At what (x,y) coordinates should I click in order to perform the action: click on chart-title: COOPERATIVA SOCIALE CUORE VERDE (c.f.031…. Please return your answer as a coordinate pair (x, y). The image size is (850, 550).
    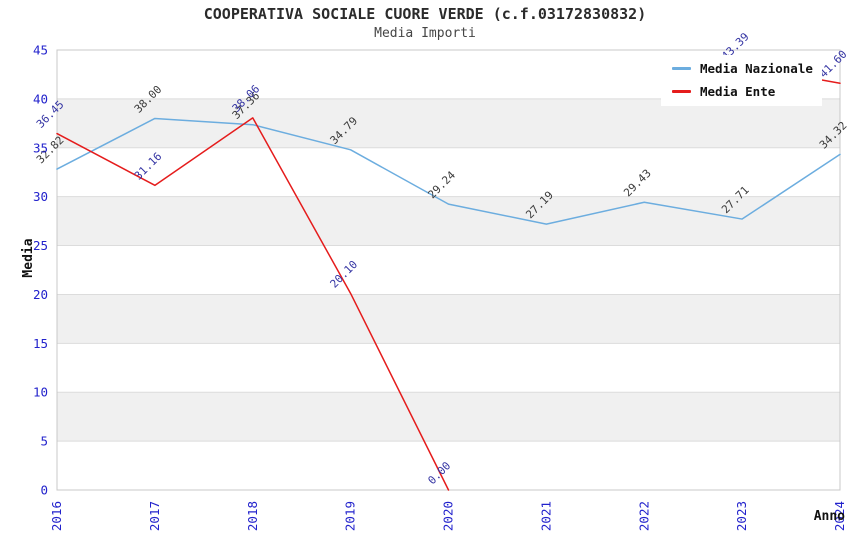
    Looking at the image, I should click on (425, 14).